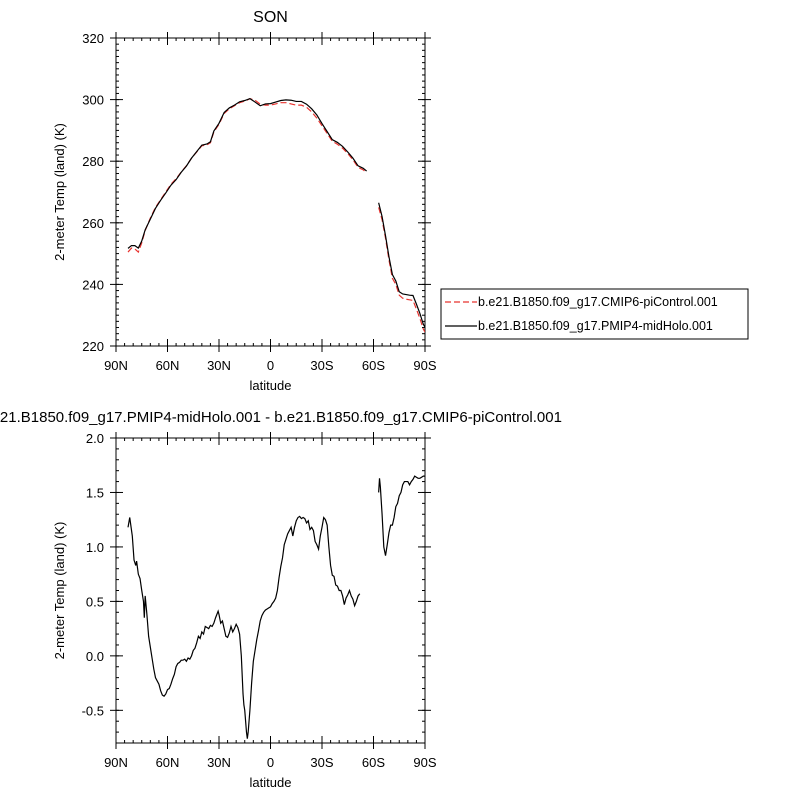  I want to click on y-tick-label: 260, so click(93, 223).